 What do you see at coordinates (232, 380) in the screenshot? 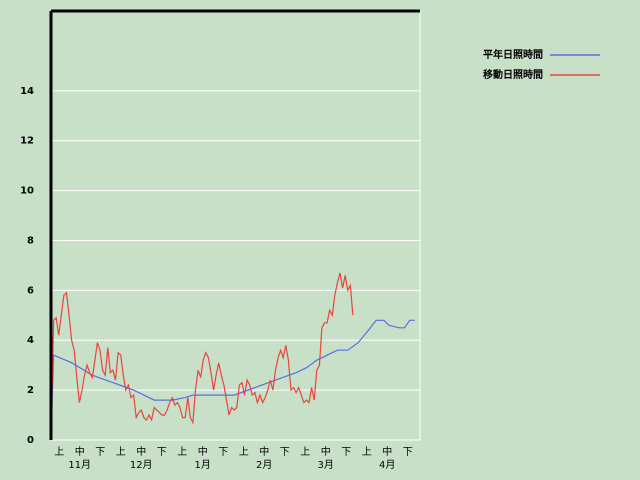
I see `series-line` at bounding box center [232, 380].